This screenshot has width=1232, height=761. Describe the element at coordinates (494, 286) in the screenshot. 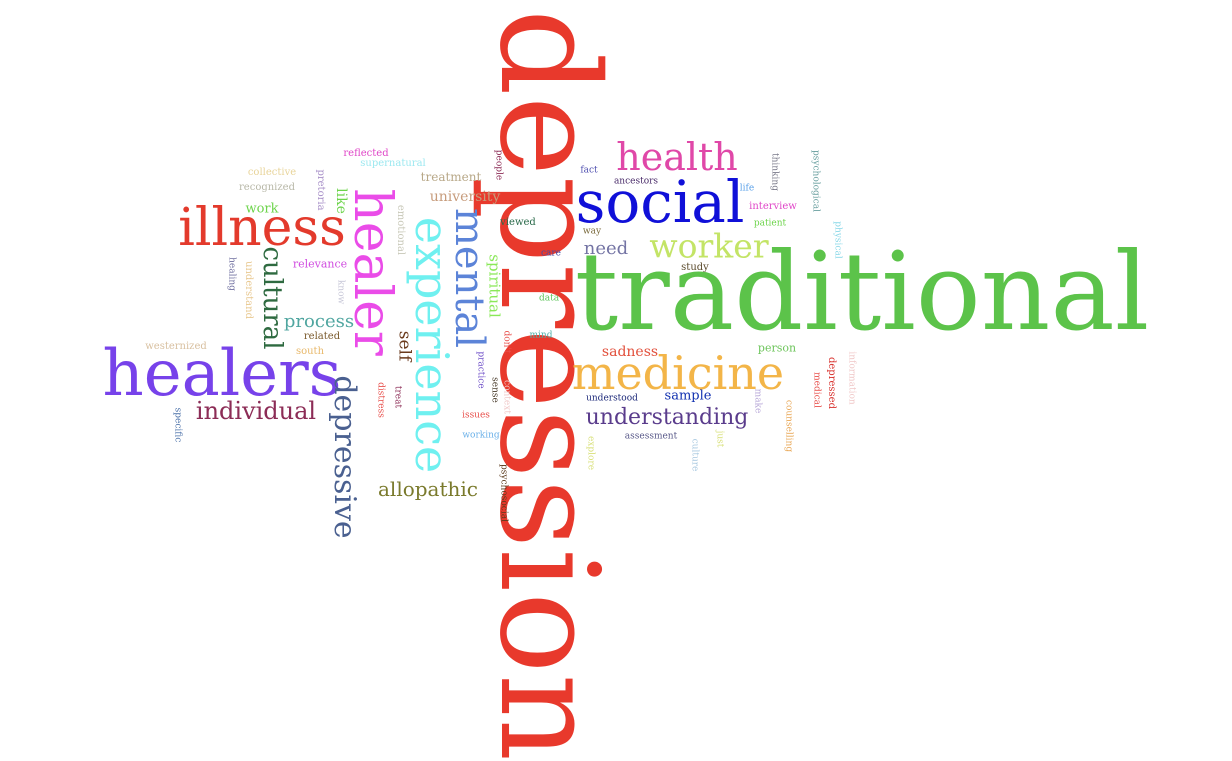

I see `word-spiritual: spiritual` at that location.